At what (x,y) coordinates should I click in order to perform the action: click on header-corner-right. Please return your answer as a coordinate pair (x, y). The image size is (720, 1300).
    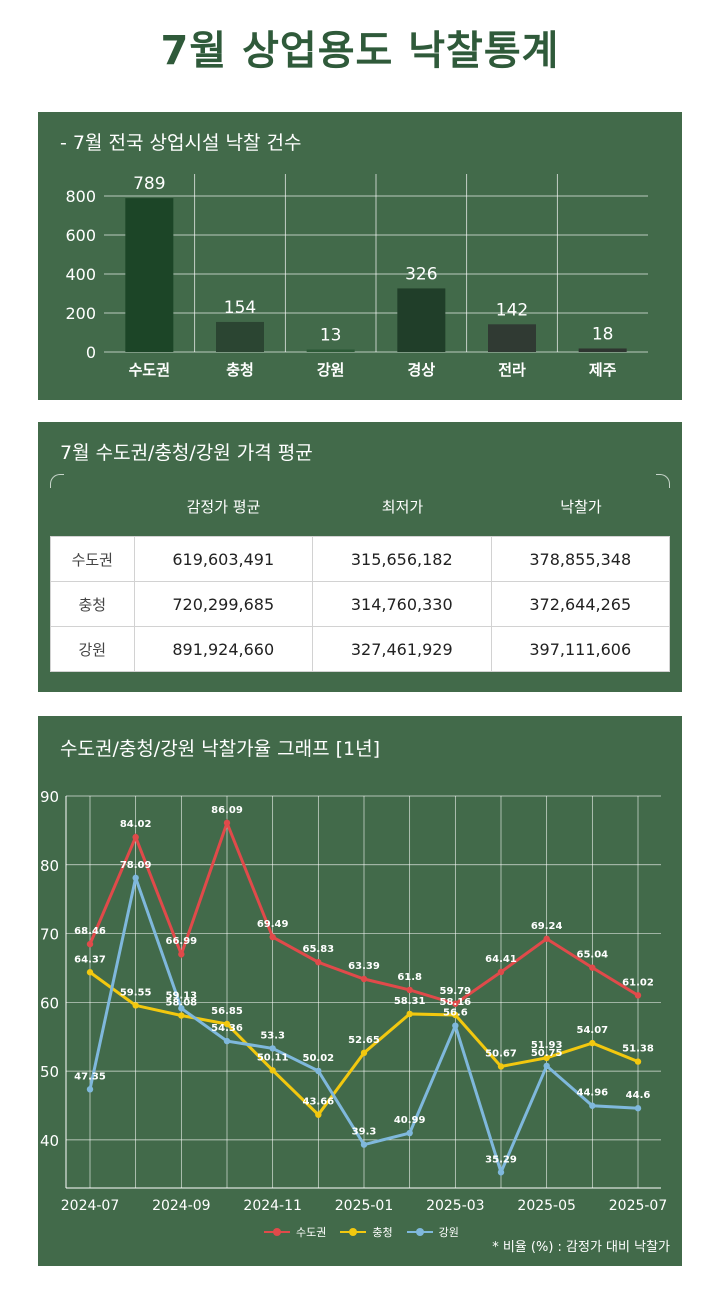
    Looking at the image, I should click on (663, 481).